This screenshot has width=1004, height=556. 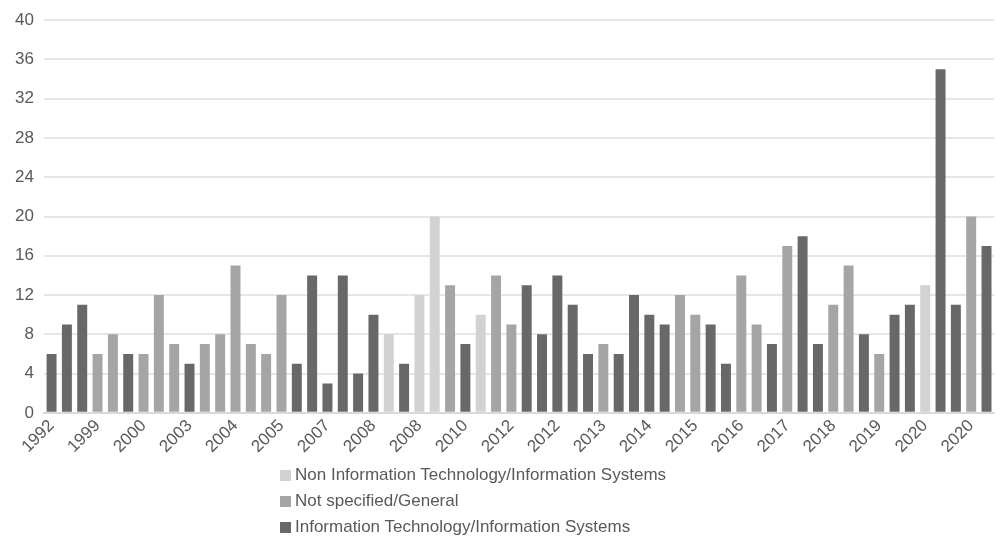 I want to click on y-tick-label: 28, so click(x=24, y=137).